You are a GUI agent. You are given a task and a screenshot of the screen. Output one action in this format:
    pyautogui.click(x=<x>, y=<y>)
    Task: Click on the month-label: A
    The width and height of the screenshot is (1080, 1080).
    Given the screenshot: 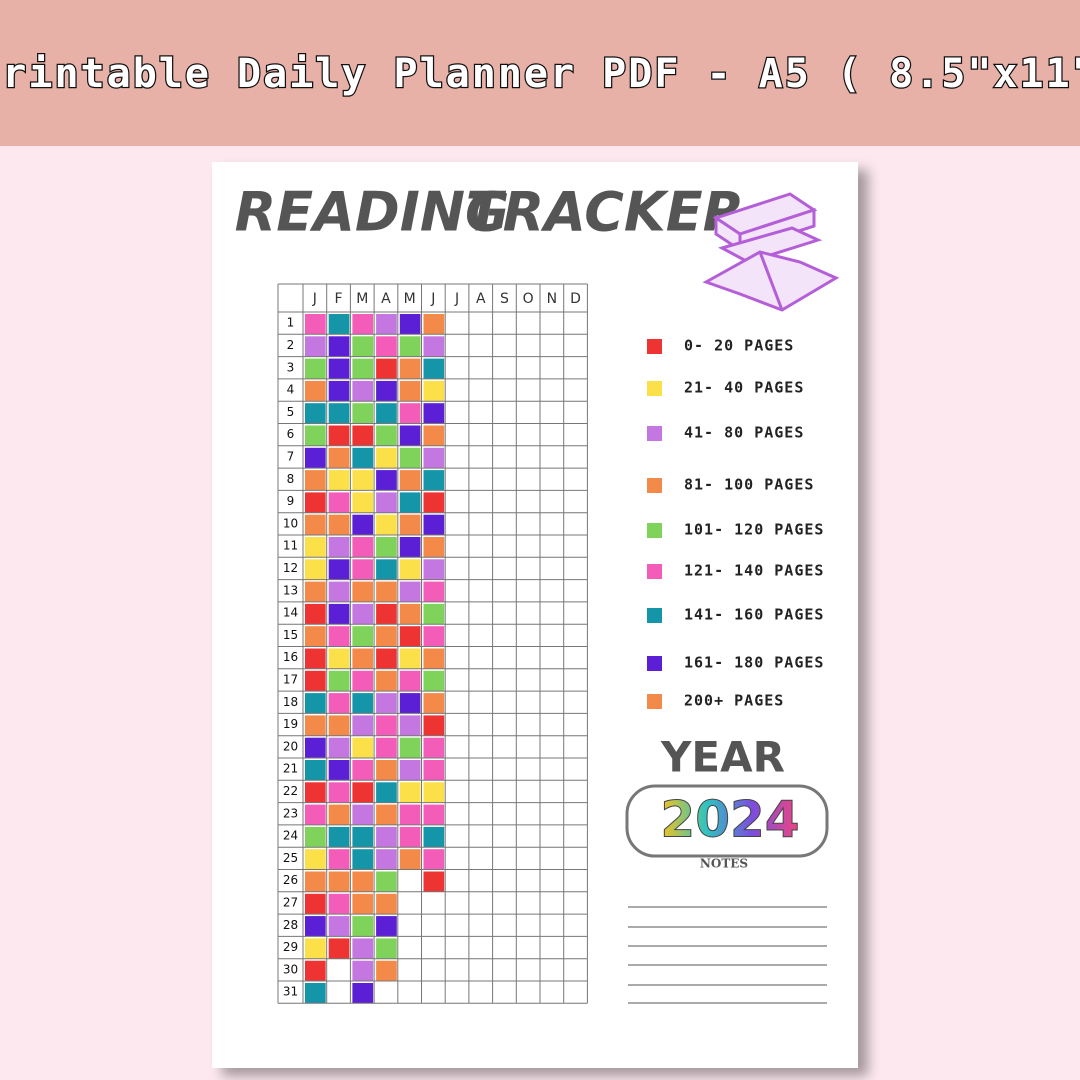 What is the action you would take?
    pyautogui.click(x=386, y=299)
    